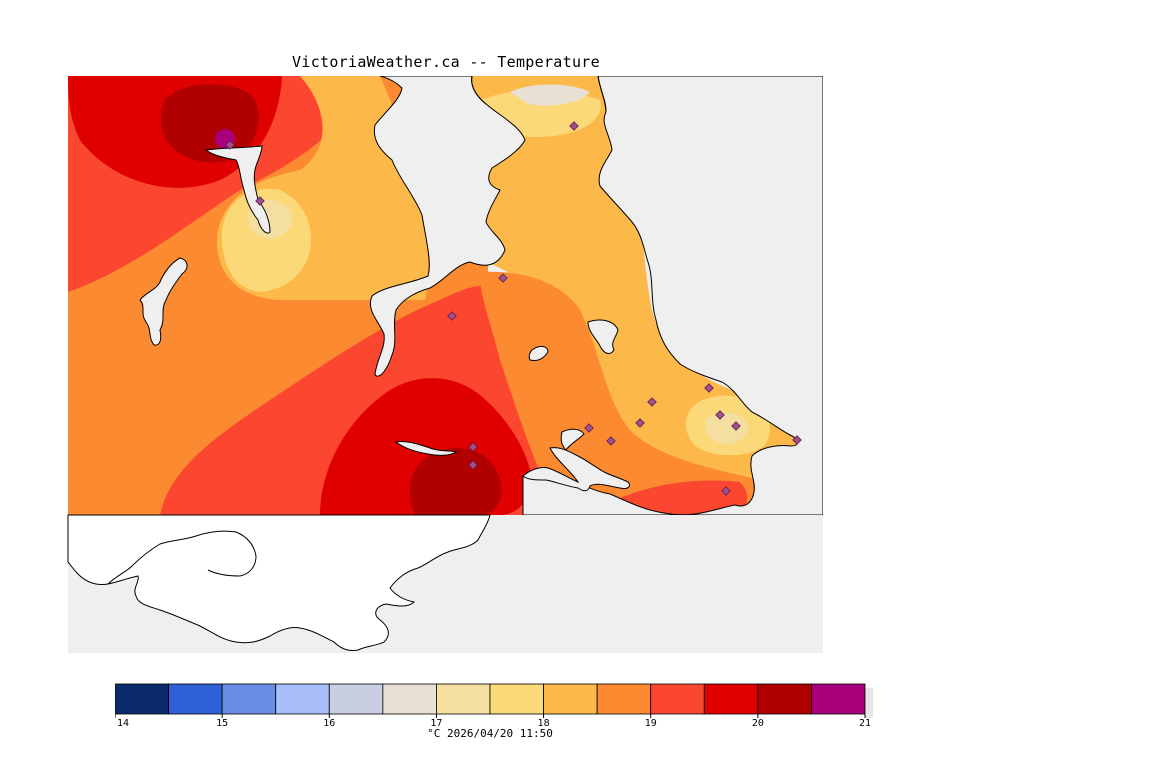  I want to click on contour-20-west, so click(209, 123).